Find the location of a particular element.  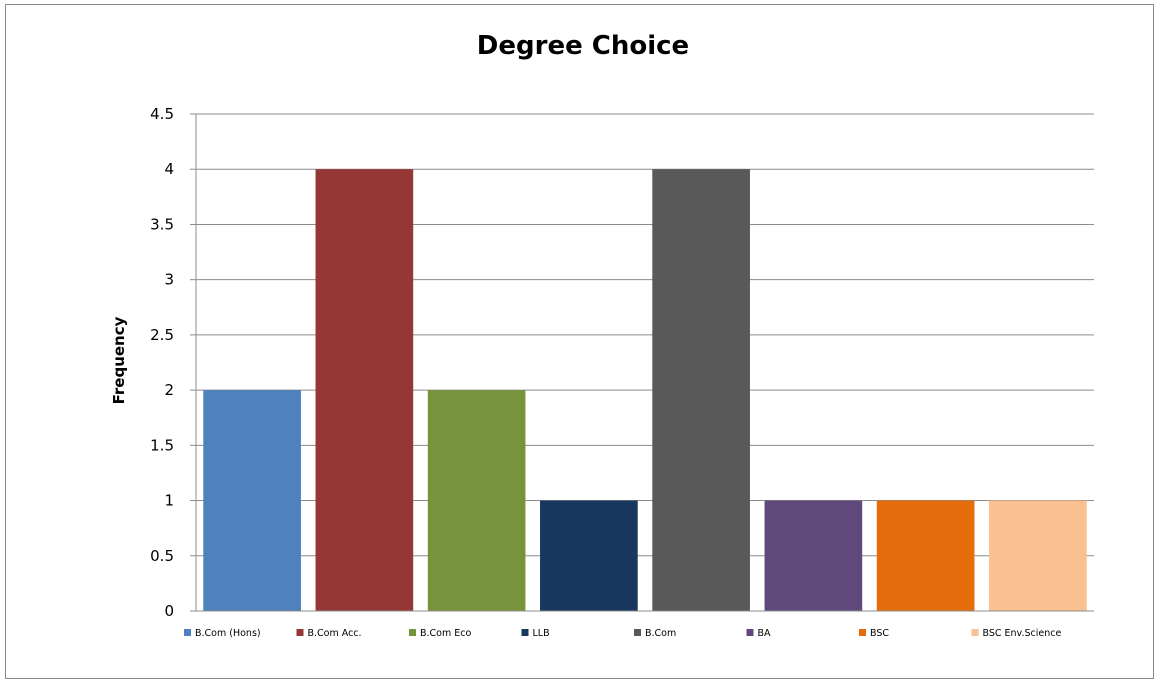

legend-label: BA is located at coordinates (765, 633).